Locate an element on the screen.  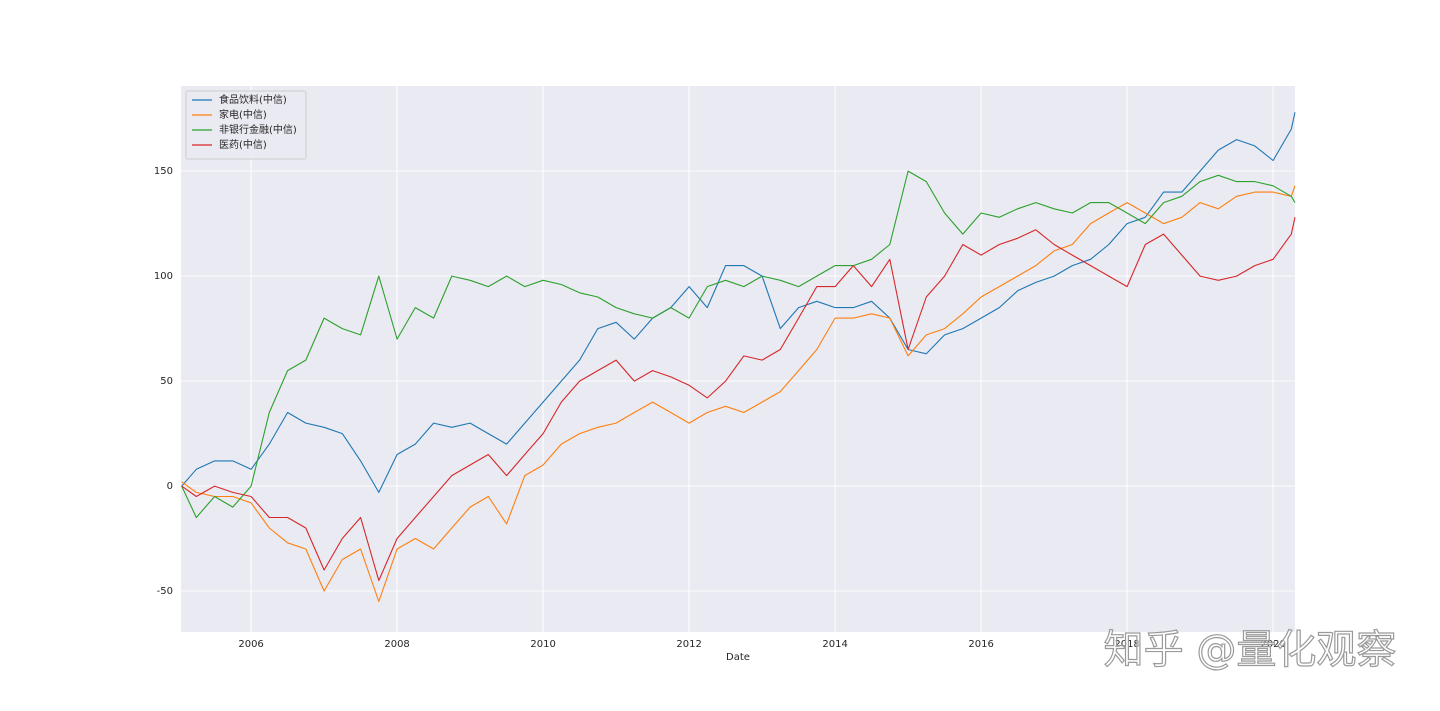
x-tick-label: 2016 is located at coordinates (980, 644).